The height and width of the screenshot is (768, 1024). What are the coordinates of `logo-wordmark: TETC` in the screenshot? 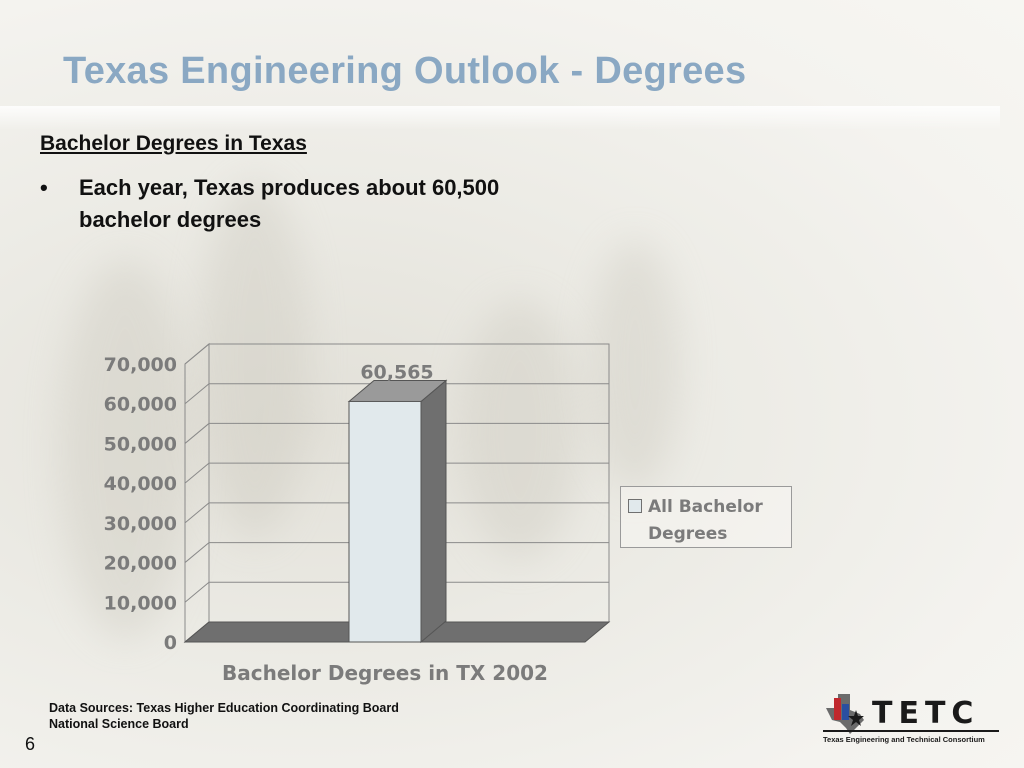 It's located at (926, 713).